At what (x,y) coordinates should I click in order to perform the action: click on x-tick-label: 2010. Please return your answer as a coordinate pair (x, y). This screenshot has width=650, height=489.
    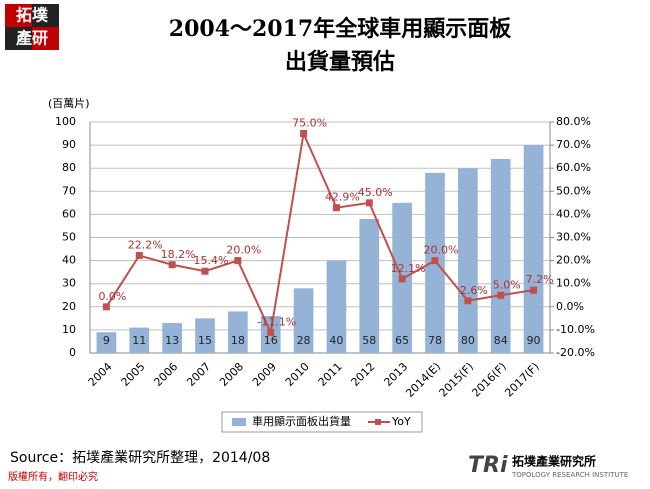
    Looking at the image, I should click on (297, 374).